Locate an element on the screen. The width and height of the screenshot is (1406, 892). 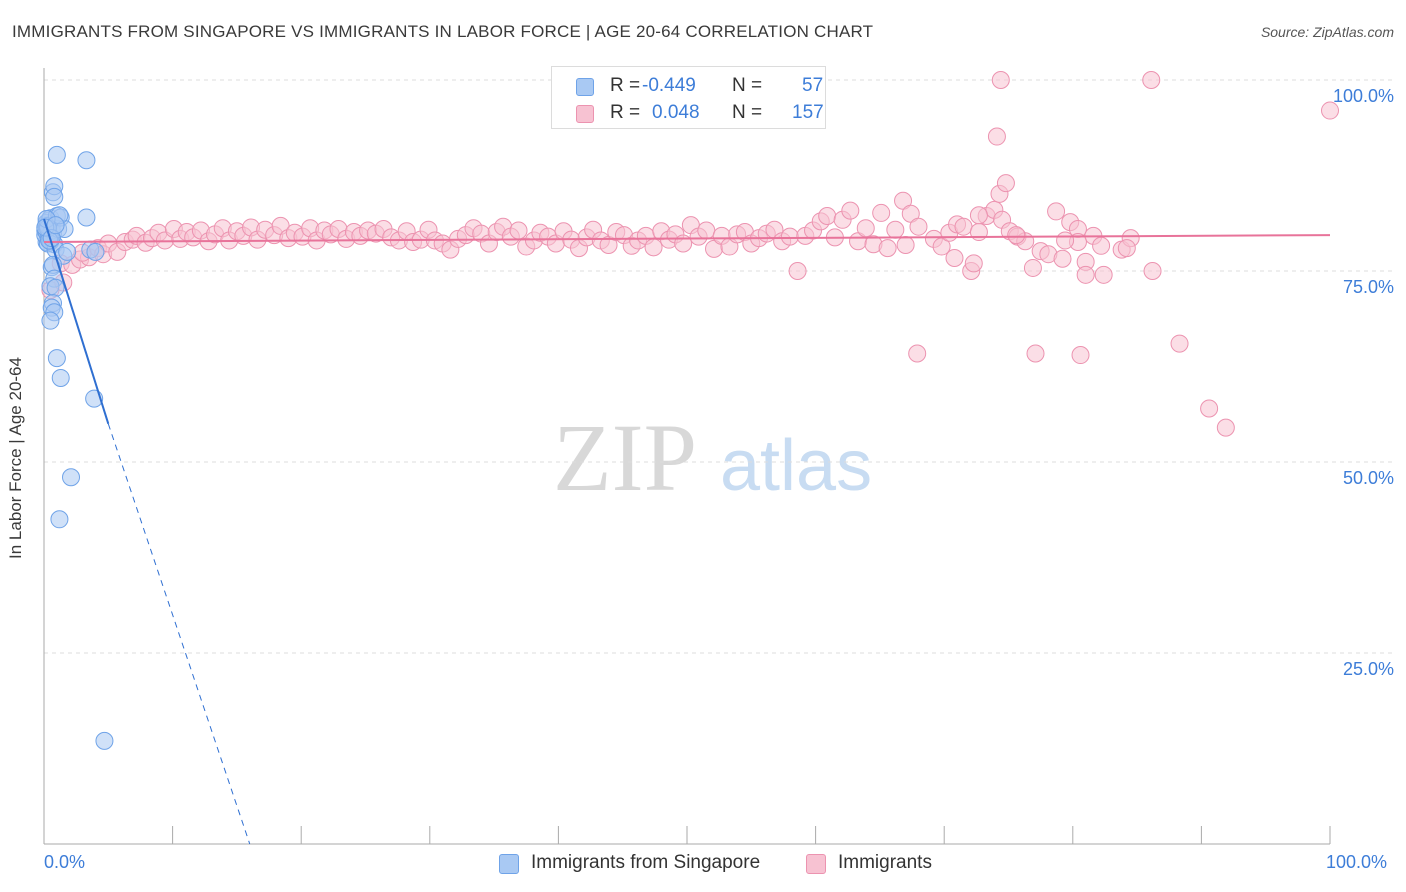
y-tick-label: 75.0% is located at coordinates (1368, 287).